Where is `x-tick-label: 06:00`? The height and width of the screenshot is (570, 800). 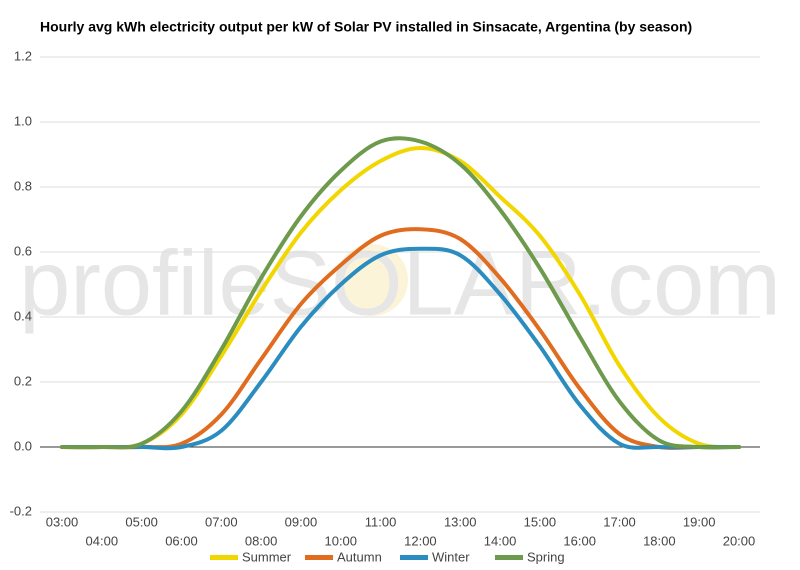 x-tick-label: 06:00 is located at coordinates (181, 540).